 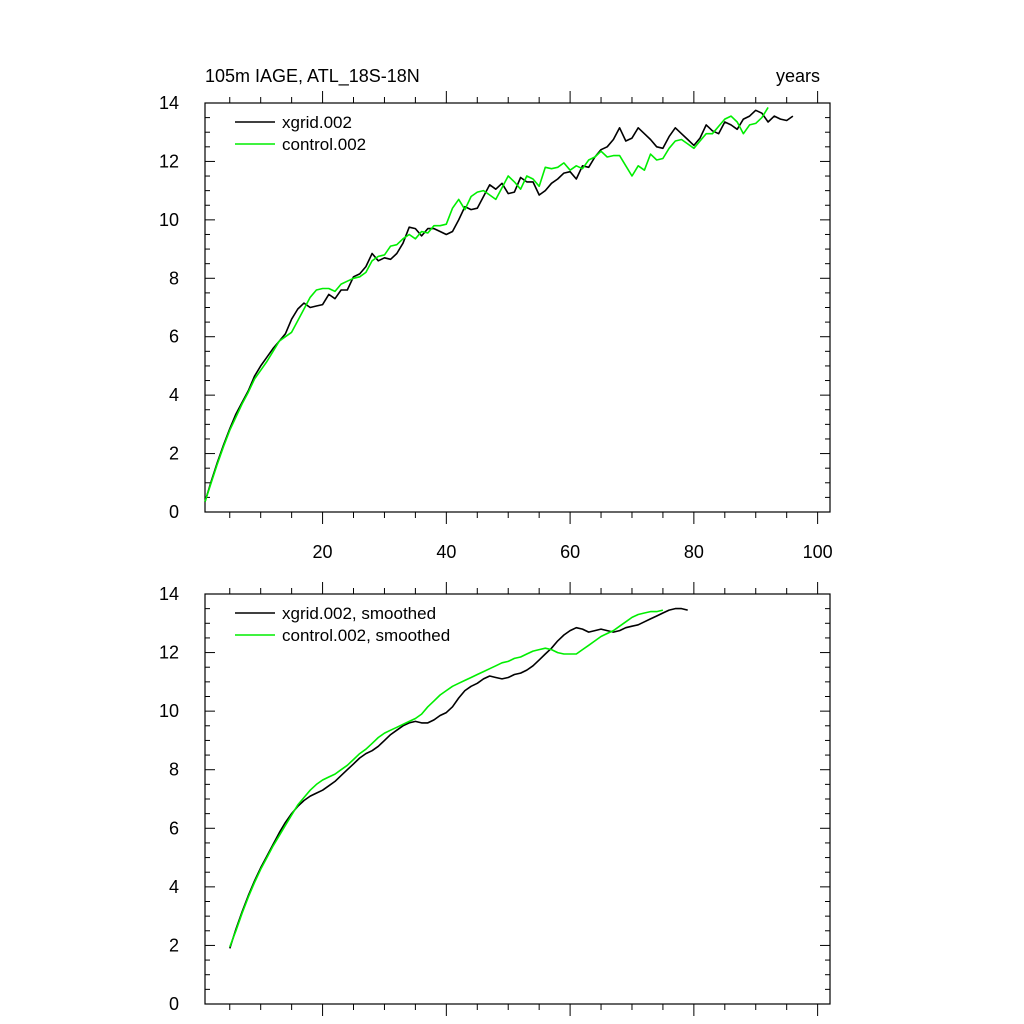 I want to click on x-units-label: years, so click(x=798, y=76).